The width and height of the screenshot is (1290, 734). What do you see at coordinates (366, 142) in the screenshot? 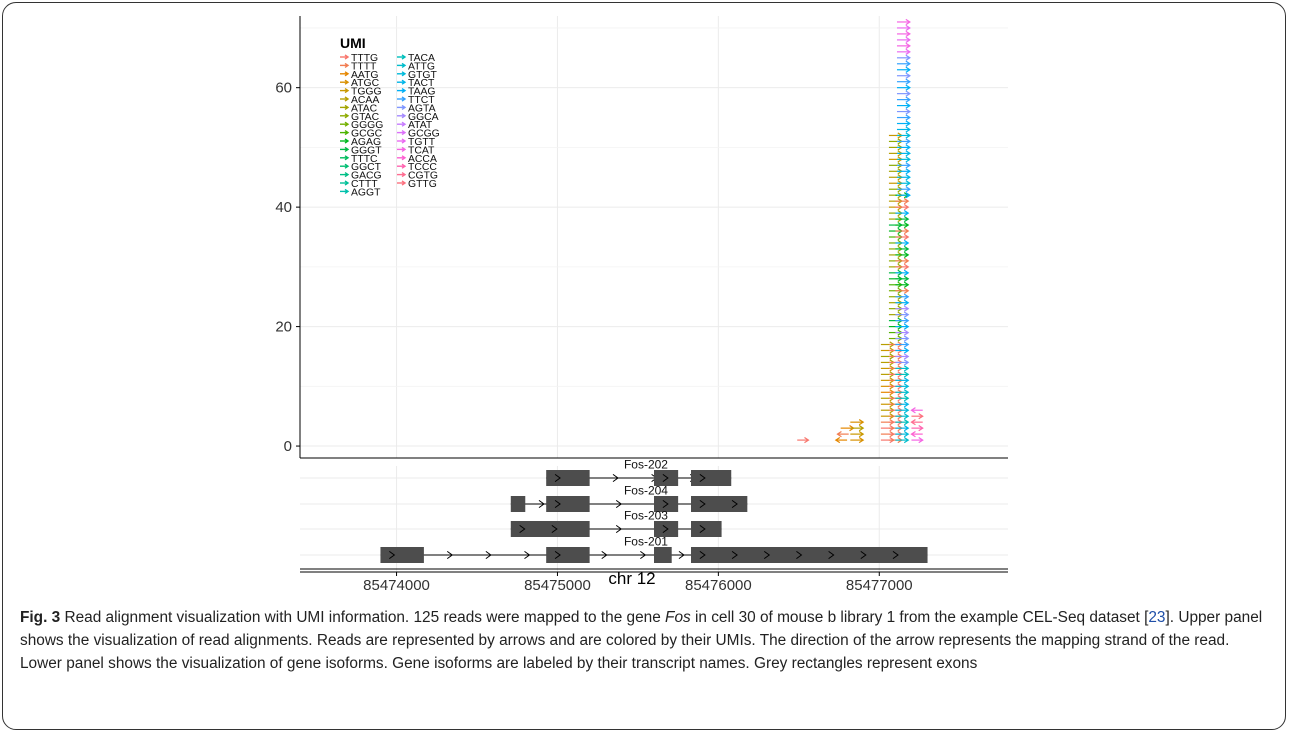
I see `legend-label: AGAG` at bounding box center [366, 142].